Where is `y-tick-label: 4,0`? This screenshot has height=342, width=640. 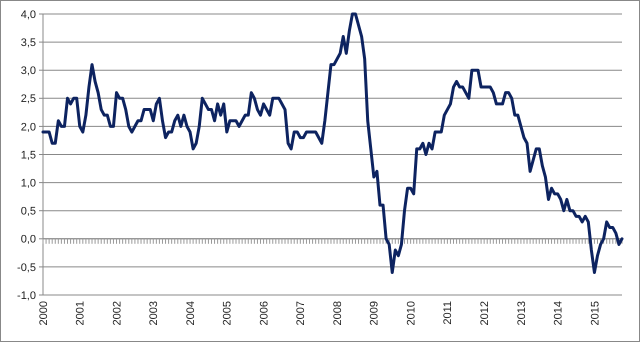
y-tick-label: 4,0 is located at coordinates (28, 14).